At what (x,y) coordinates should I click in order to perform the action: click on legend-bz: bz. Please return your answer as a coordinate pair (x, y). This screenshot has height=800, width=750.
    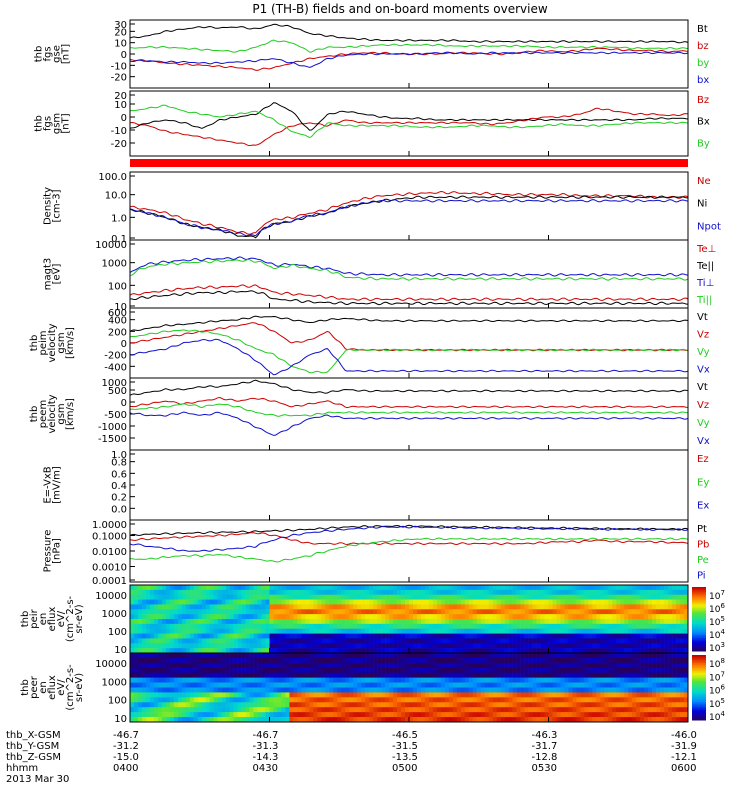
    Looking at the image, I should click on (703, 46).